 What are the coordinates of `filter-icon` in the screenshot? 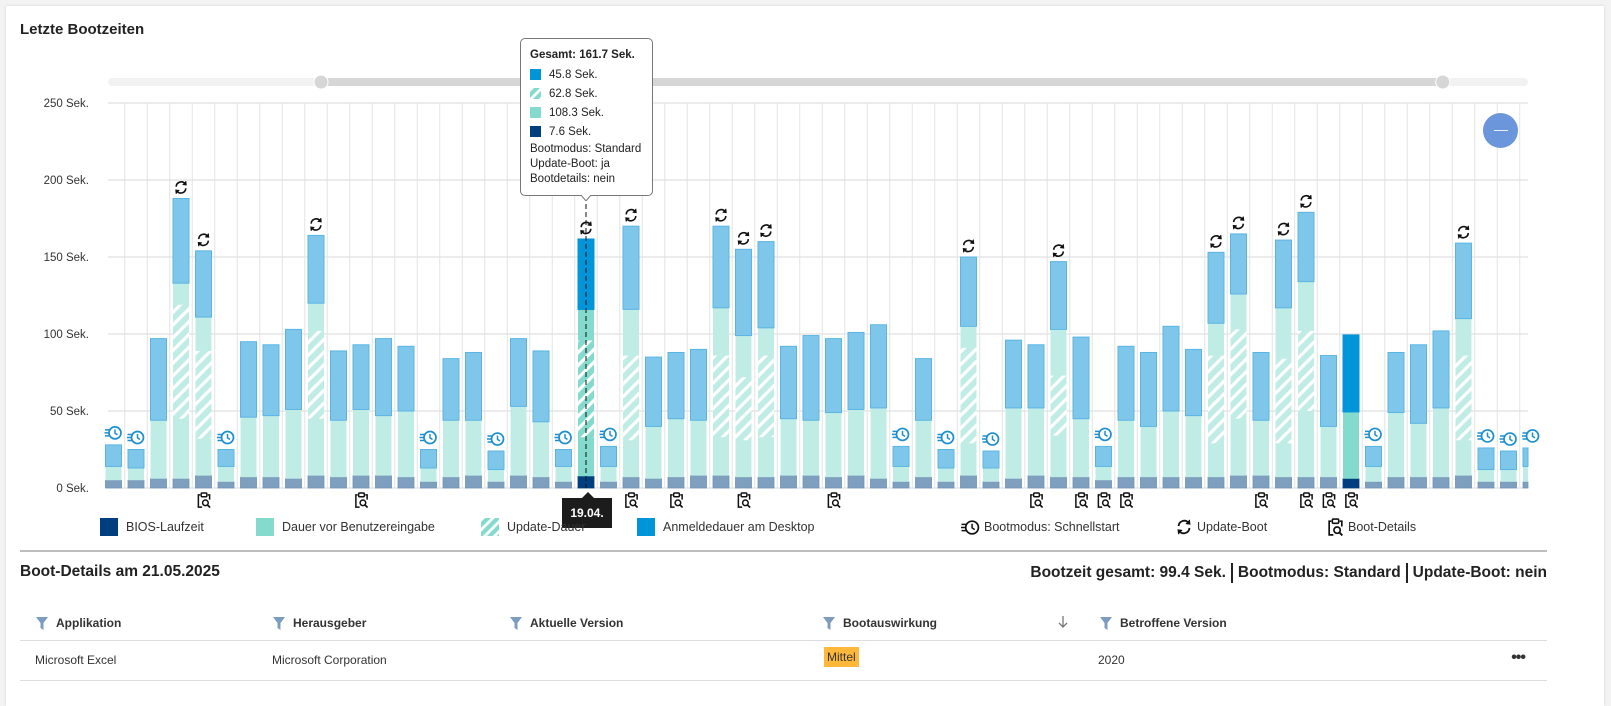 It's located at (1106, 623).